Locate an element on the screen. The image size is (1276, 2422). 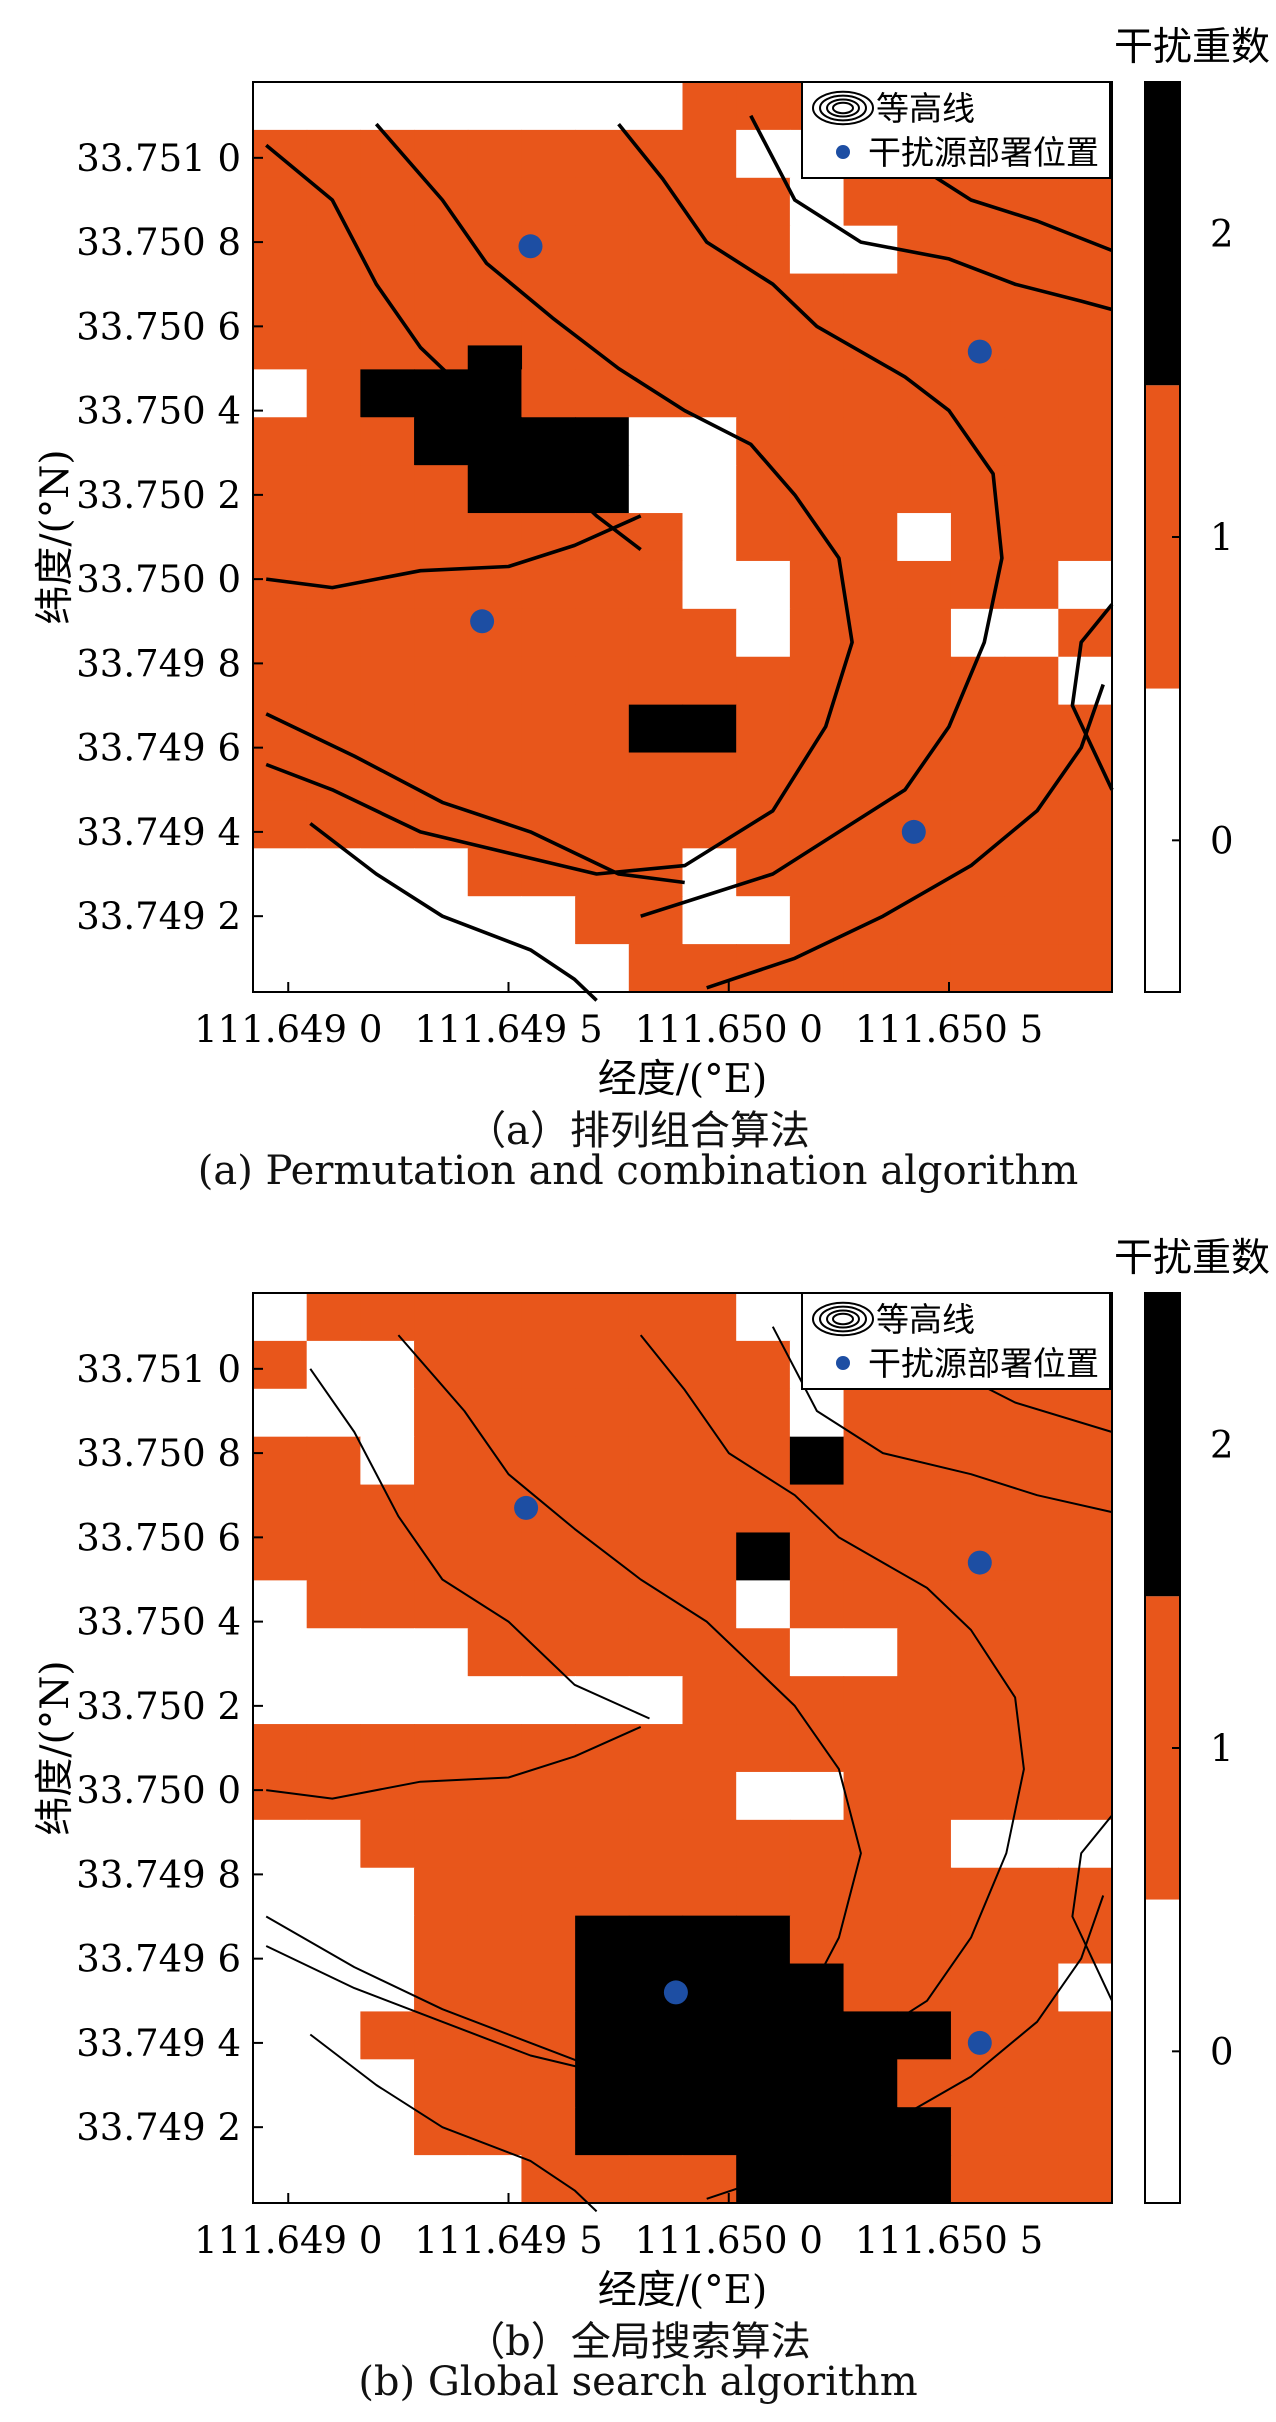
x-tick-label: 111.649 0 is located at coordinates (288, 2240).